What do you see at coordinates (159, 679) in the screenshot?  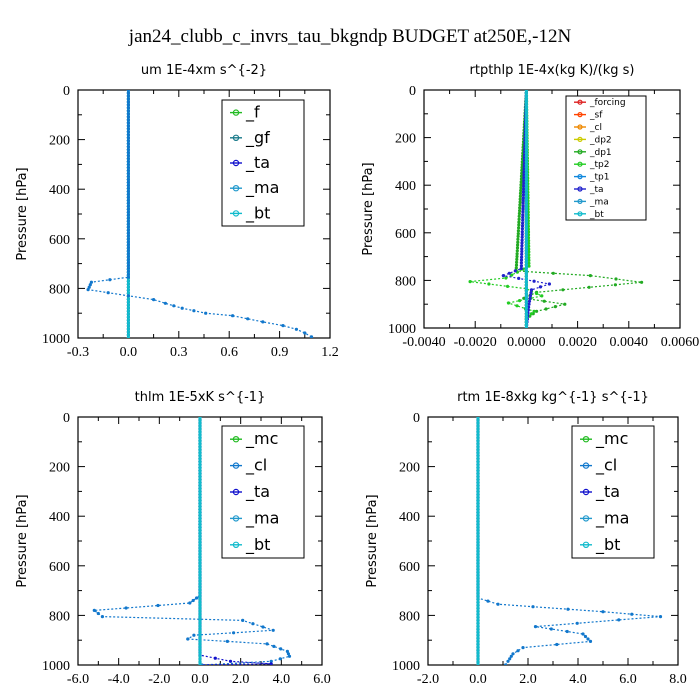 I see `x-tick-label: -2.0` at bounding box center [159, 679].